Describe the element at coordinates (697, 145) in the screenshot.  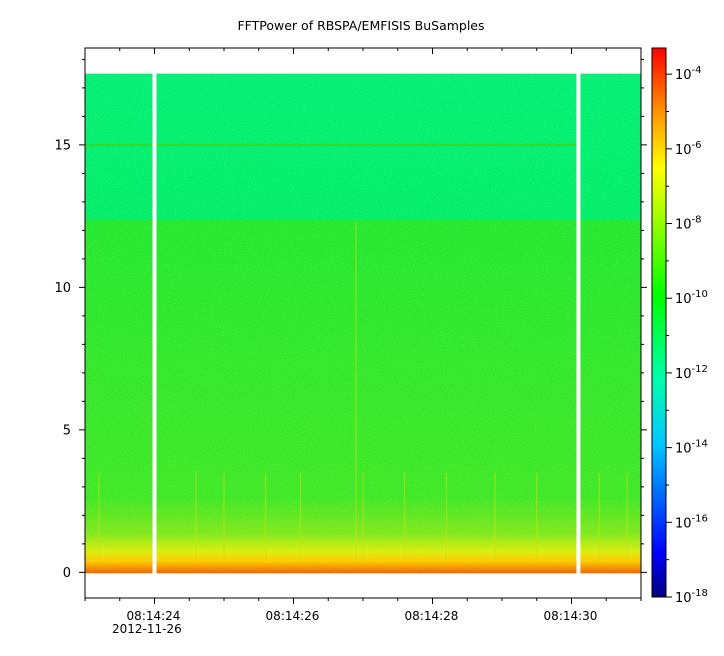
I see `colorbar-tick-exponent: -6` at that location.